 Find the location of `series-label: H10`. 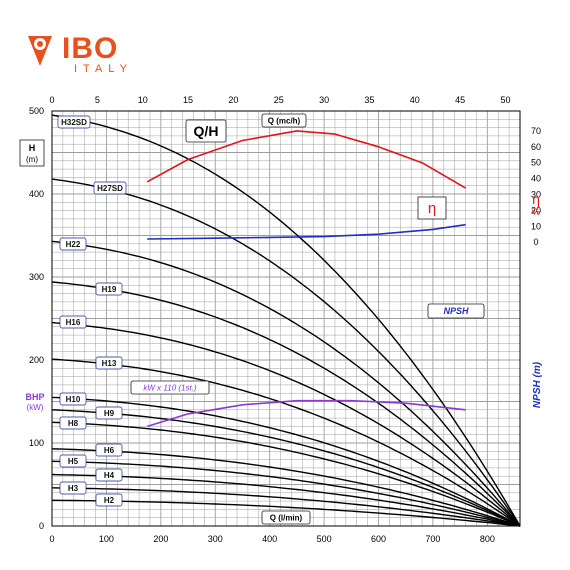

series-label: H10 is located at coordinates (73, 399).